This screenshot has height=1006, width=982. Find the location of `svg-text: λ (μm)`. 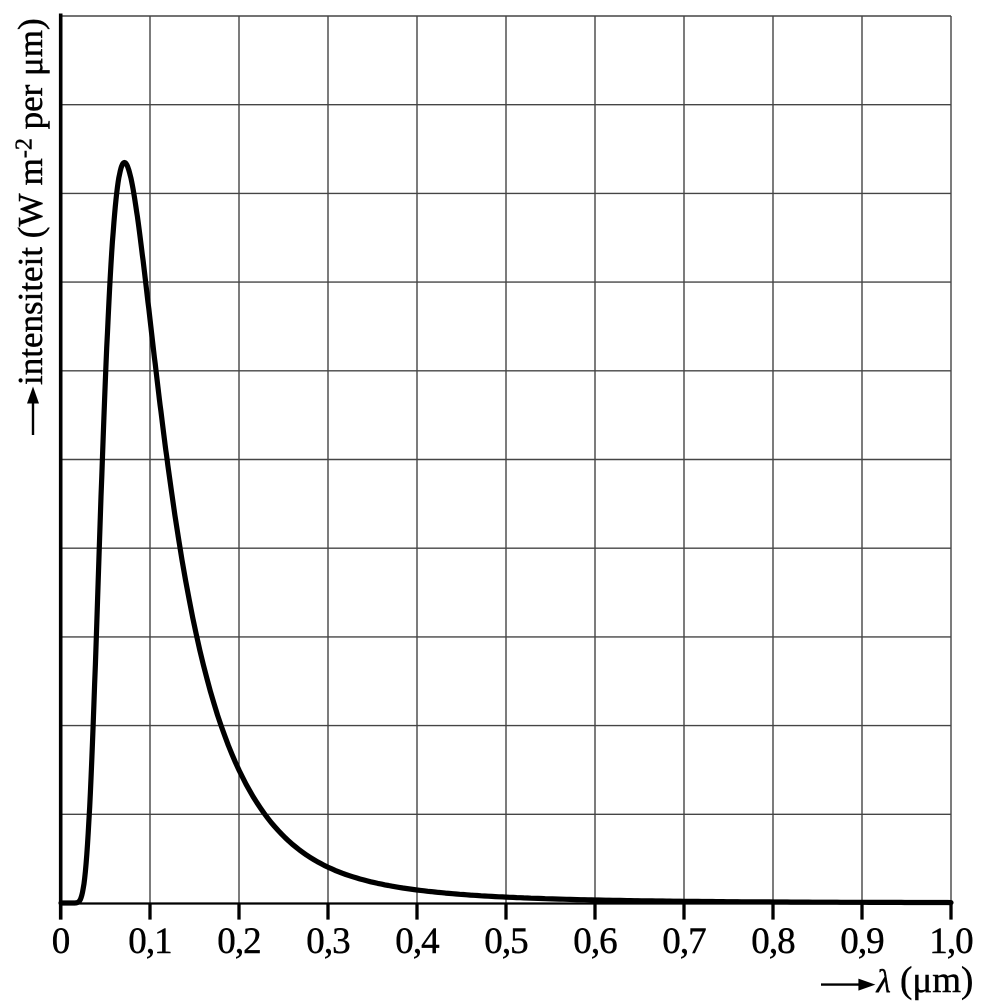

svg-text: λ (μm) is located at coordinates (925, 980).